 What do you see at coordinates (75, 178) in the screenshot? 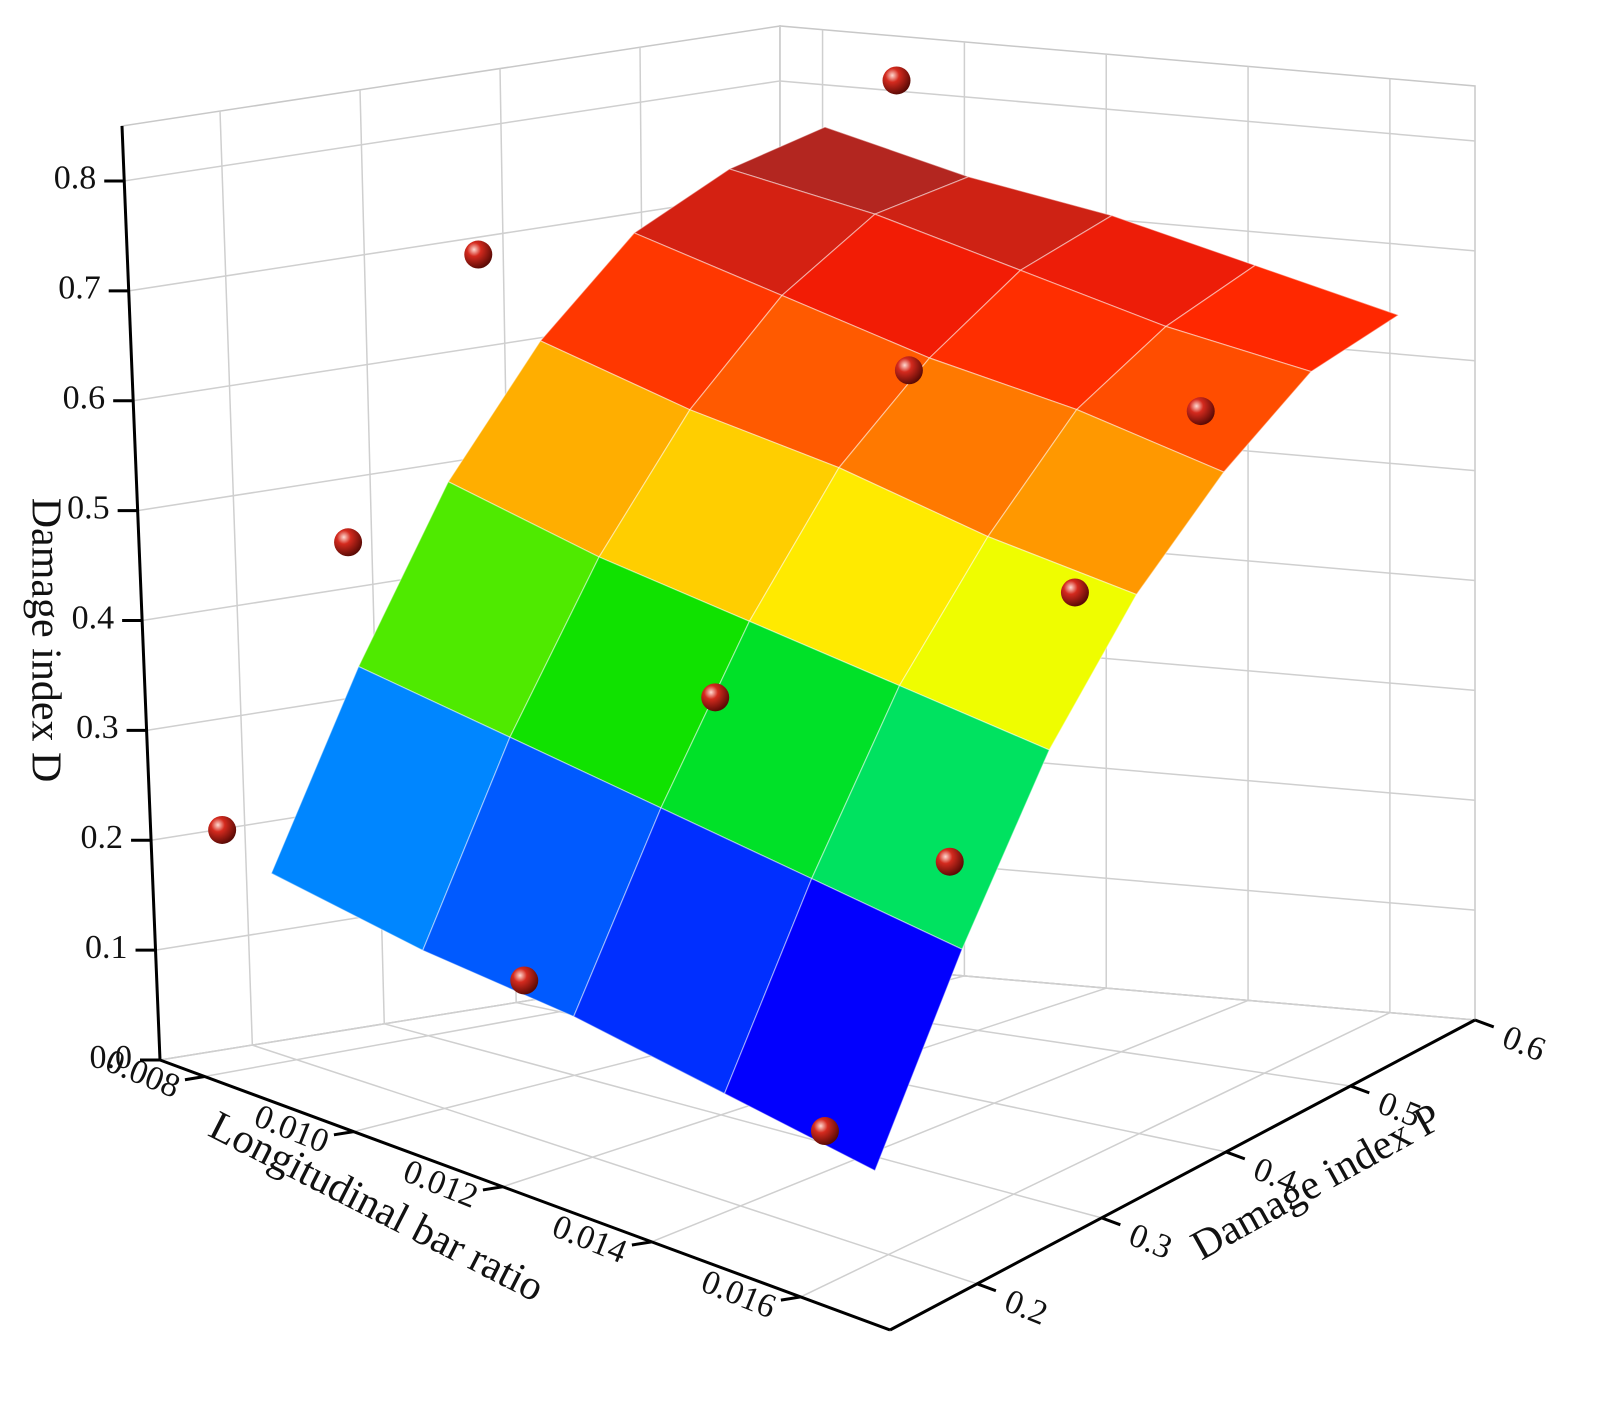
I see `z-tick-label: 0.8` at bounding box center [75, 178].